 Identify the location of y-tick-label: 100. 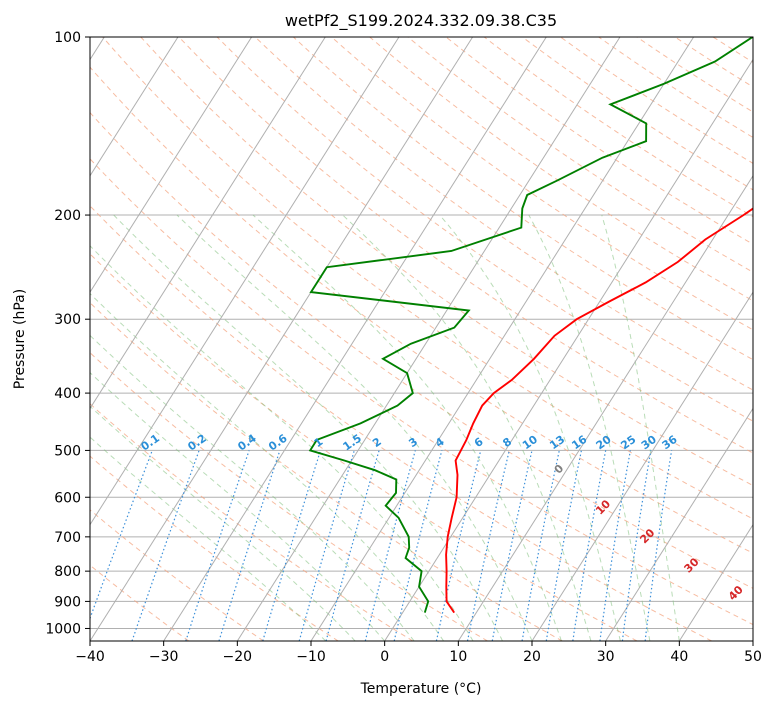
(67, 38).